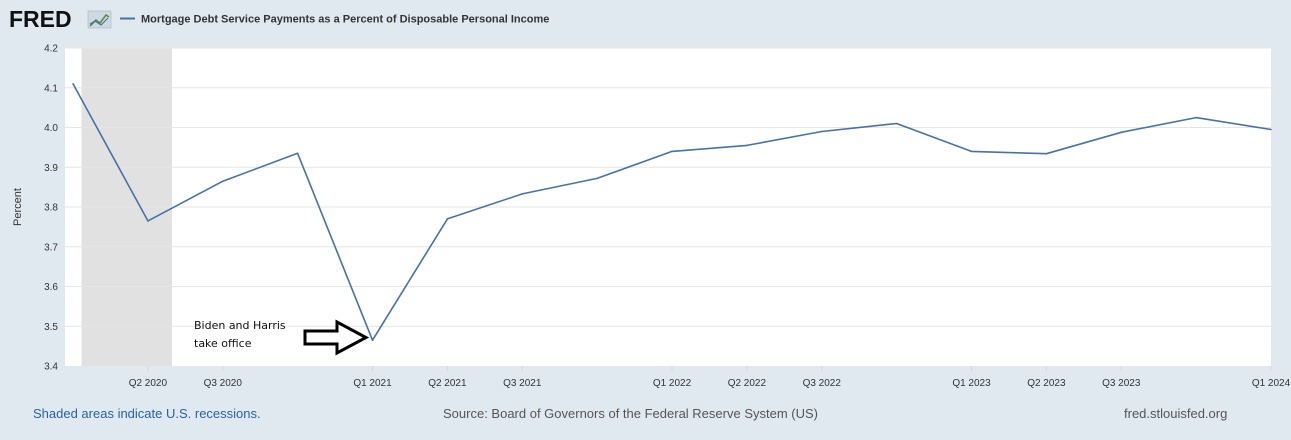 The height and width of the screenshot is (440, 1291). I want to click on x-tick-label: Q2 2023, so click(1046, 383).